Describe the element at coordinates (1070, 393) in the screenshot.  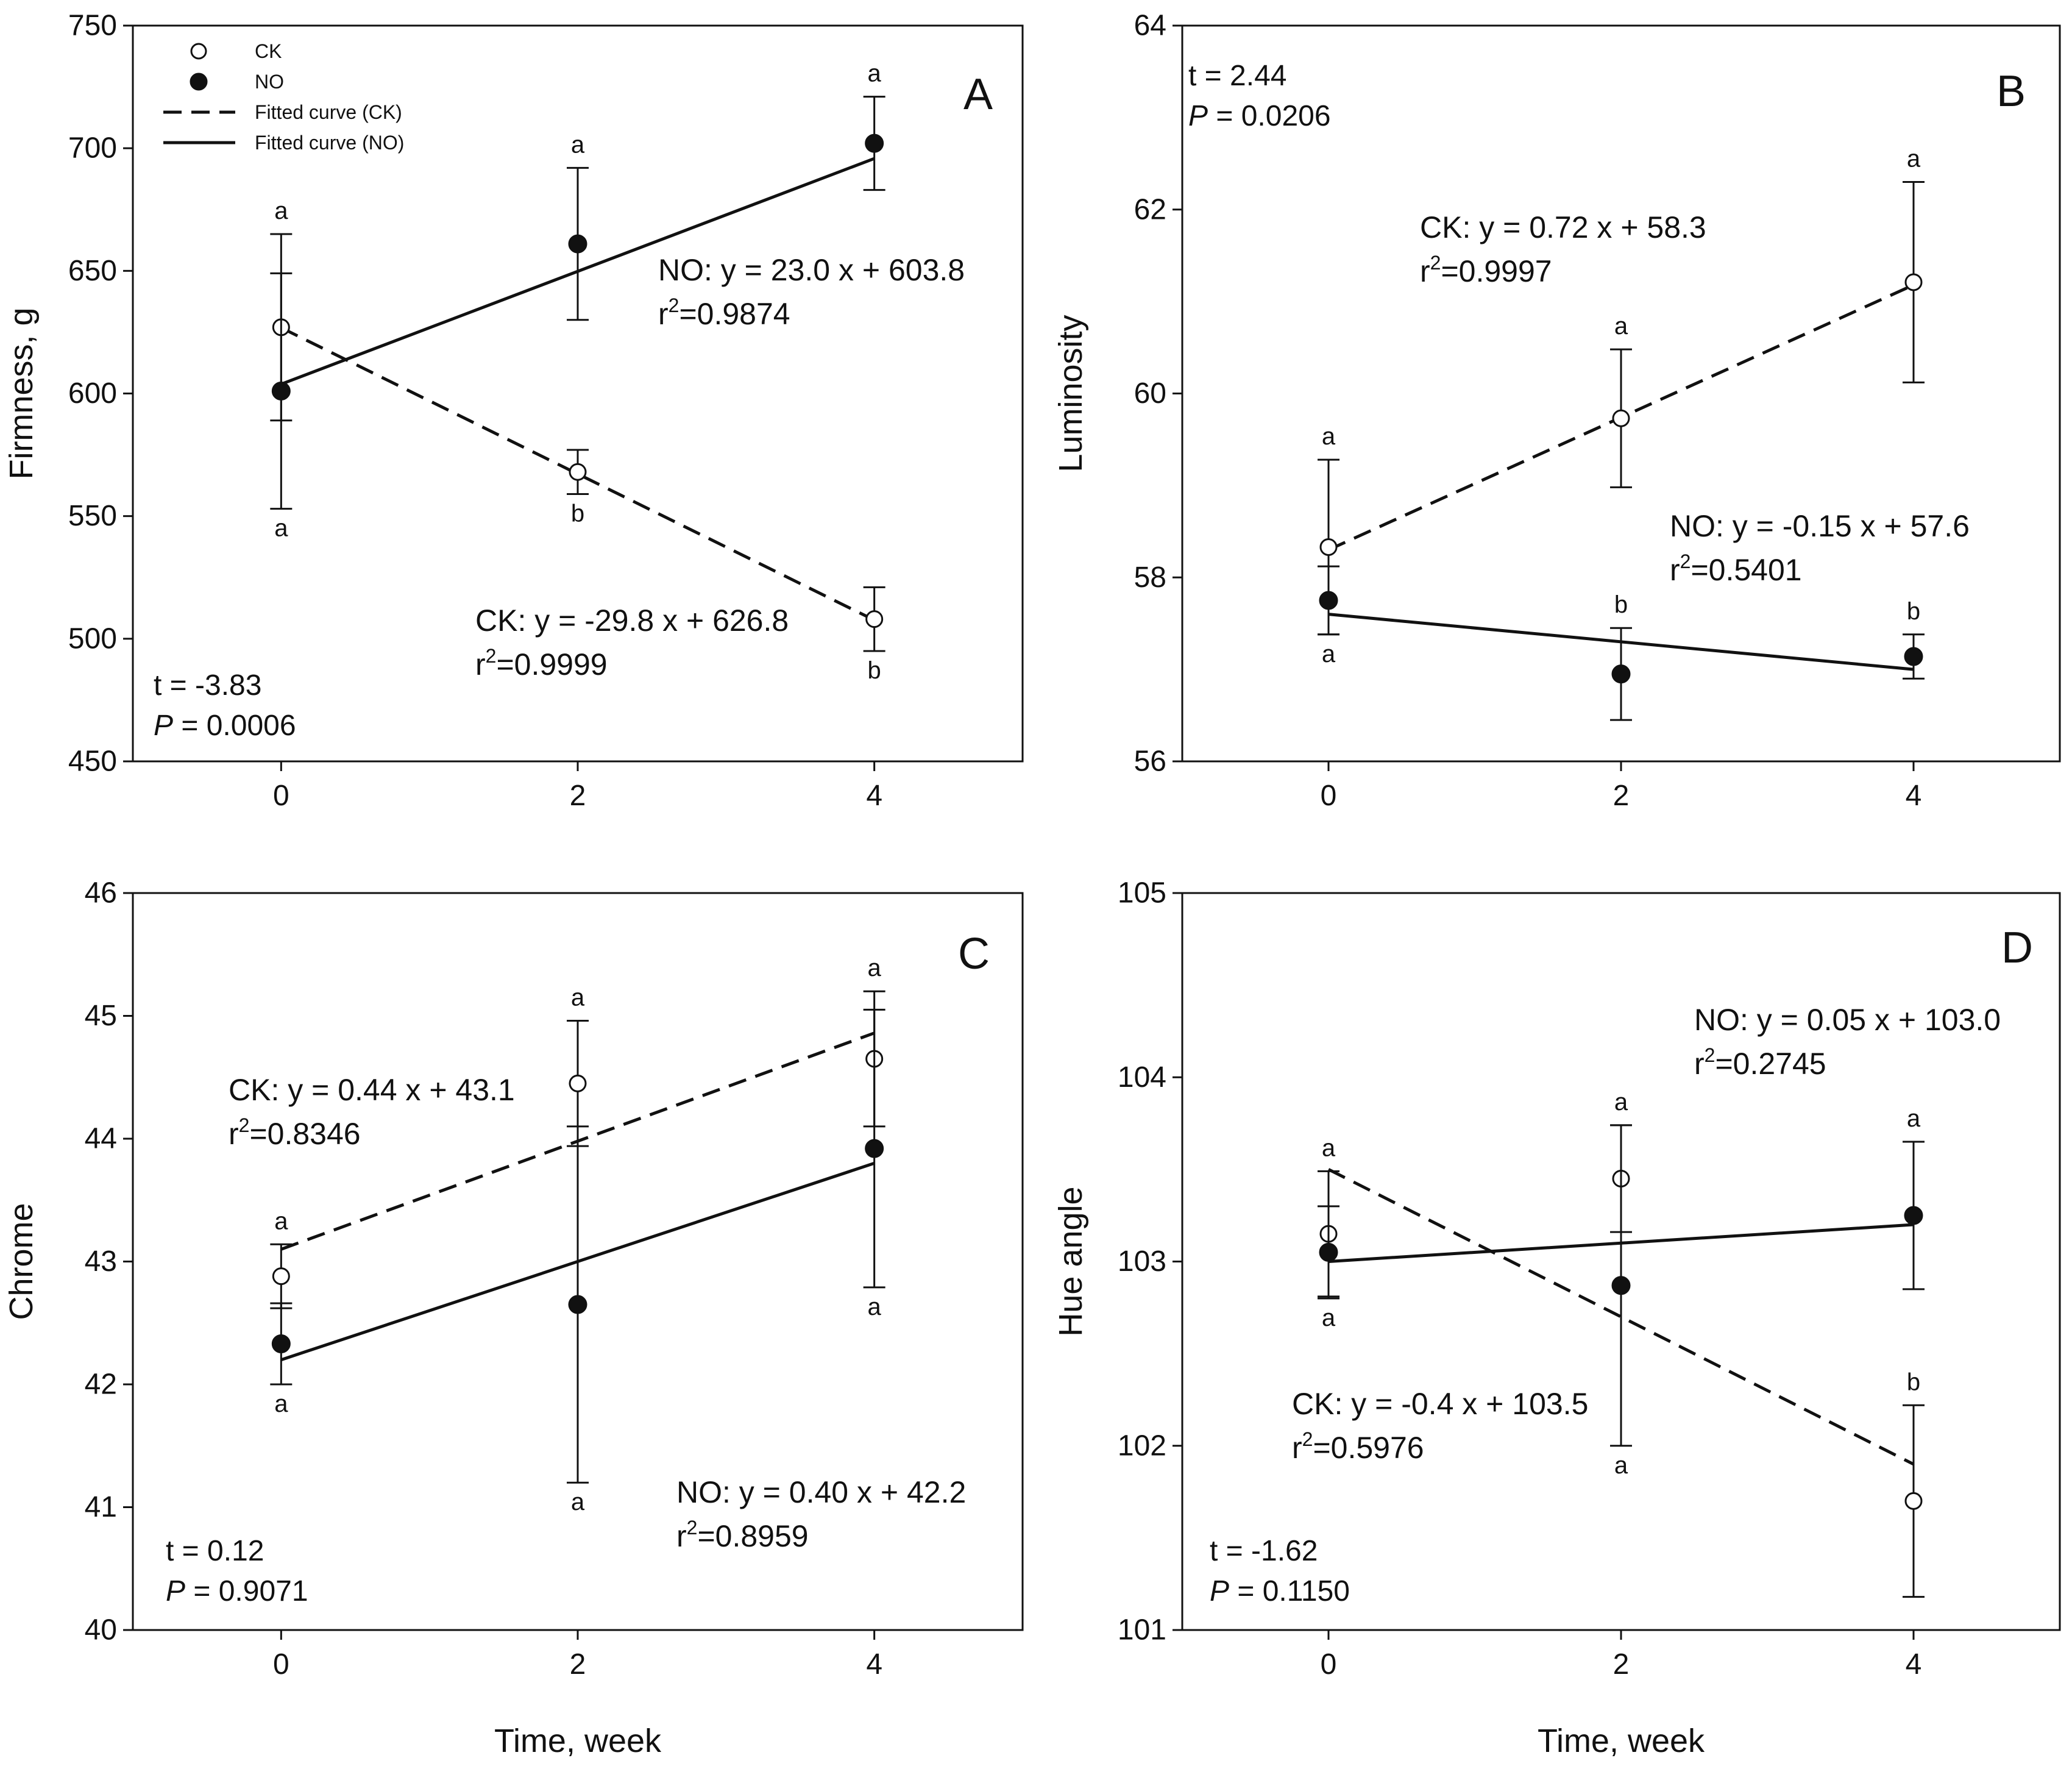
I see `y-axis-label: Luminosity` at that location.